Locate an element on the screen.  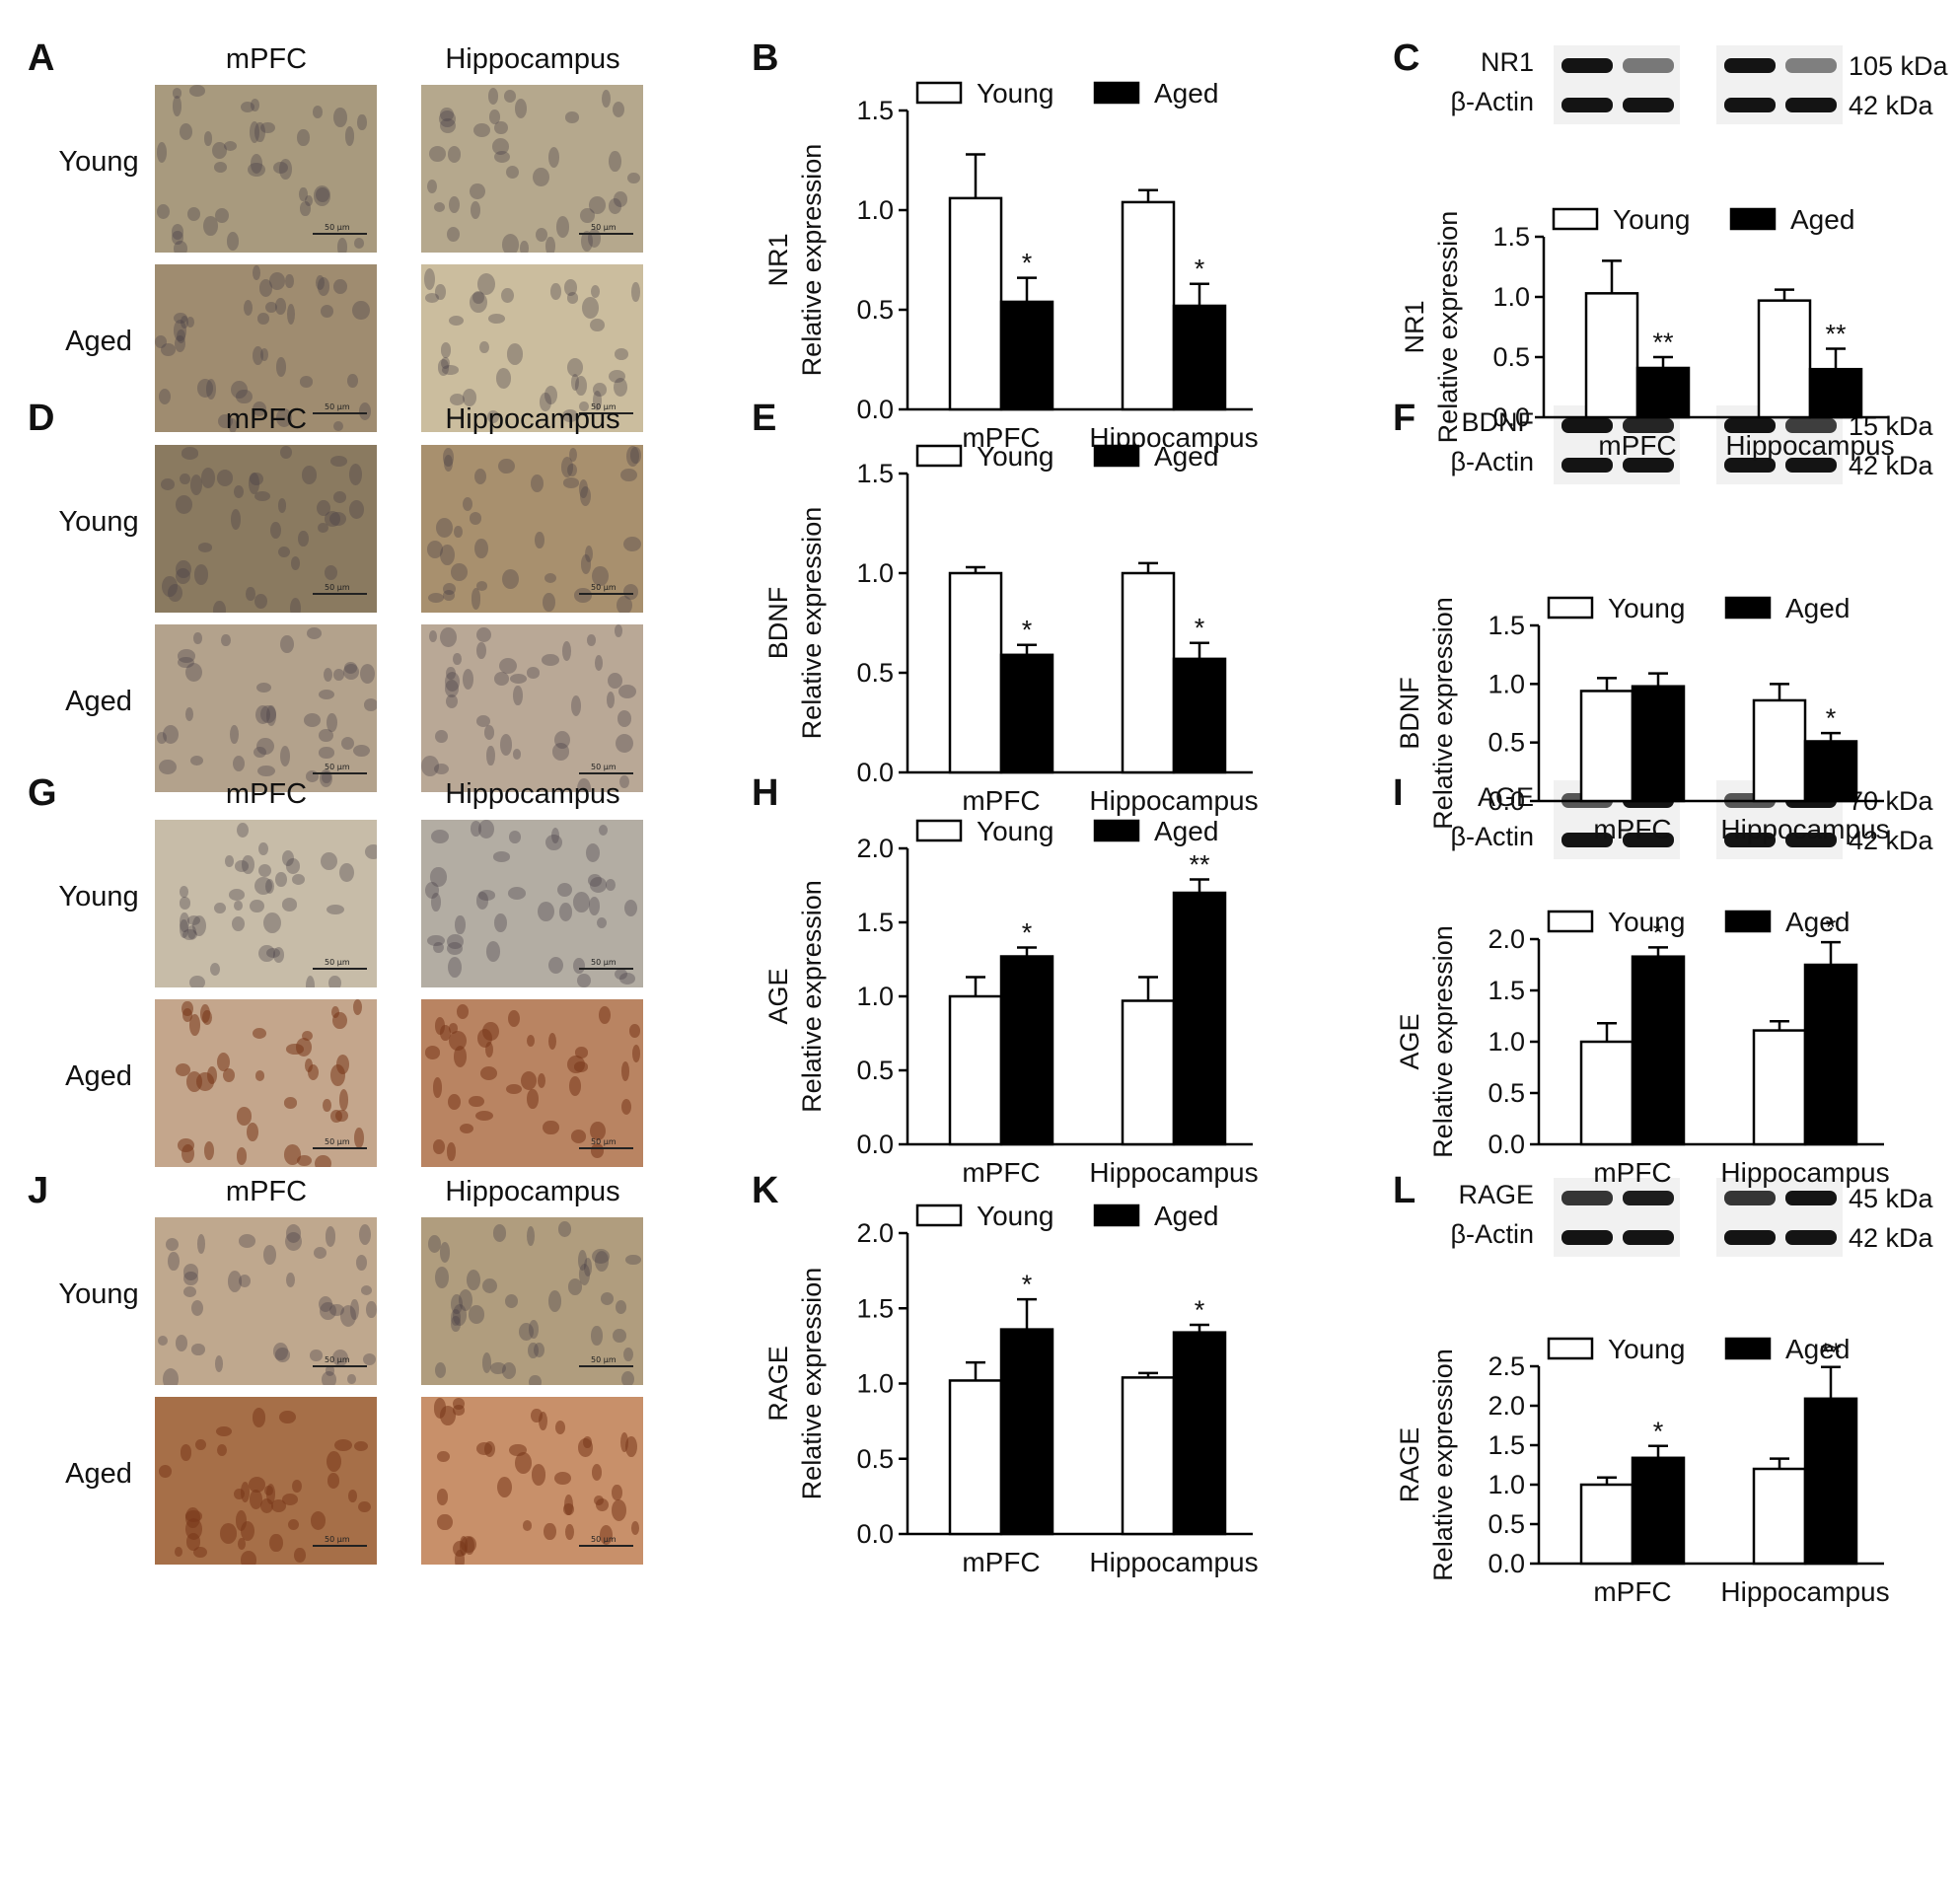
x-tick-label-mpfc: mPFC is located at coordinates (1632, 1172).